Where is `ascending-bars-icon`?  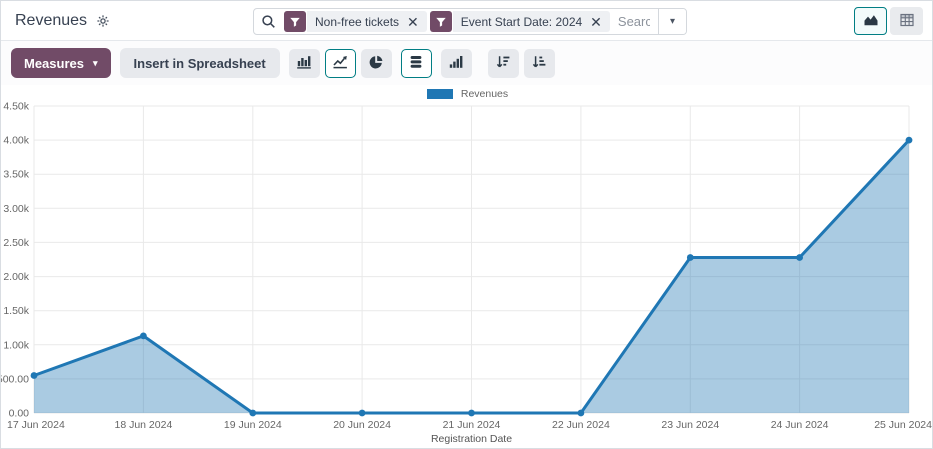
ascending-bars-icon is located at coordinates (456, 63).